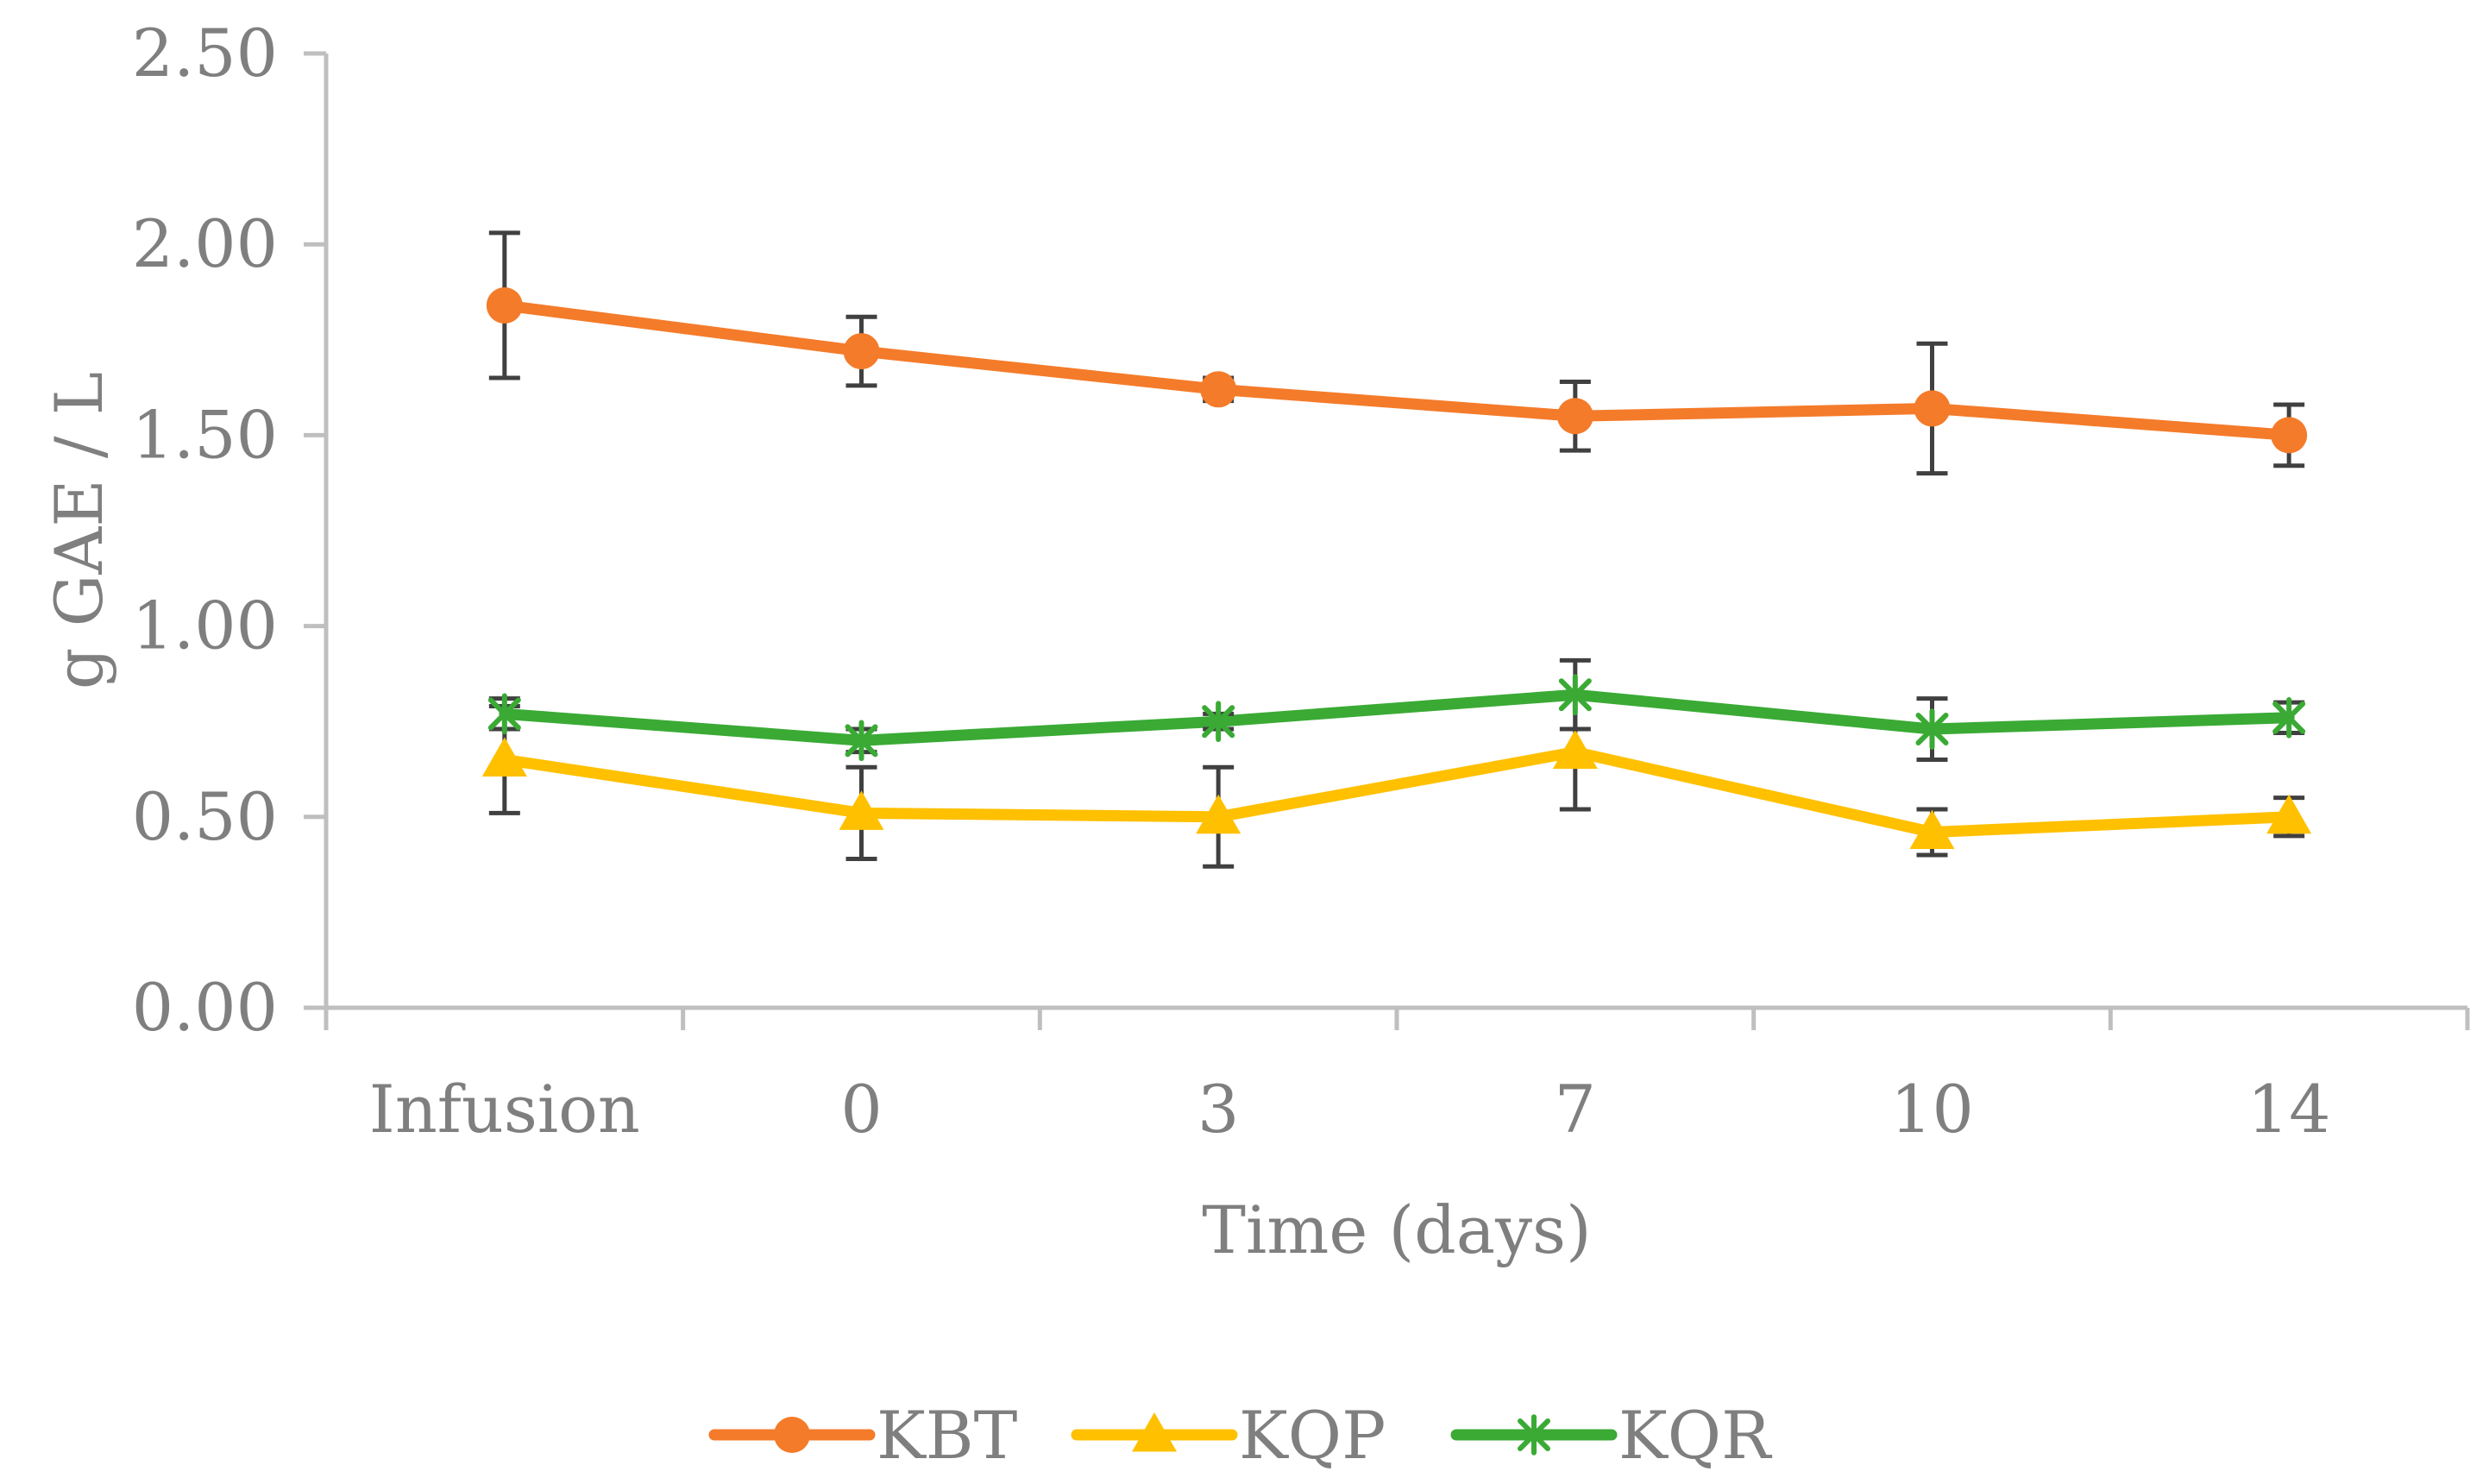 The width and height of the screenshot is (2489, 1484). Describe the element at coordinates (1396, 1230) in the screenshot. I see `x-axis-title: Time (days)` at that location.